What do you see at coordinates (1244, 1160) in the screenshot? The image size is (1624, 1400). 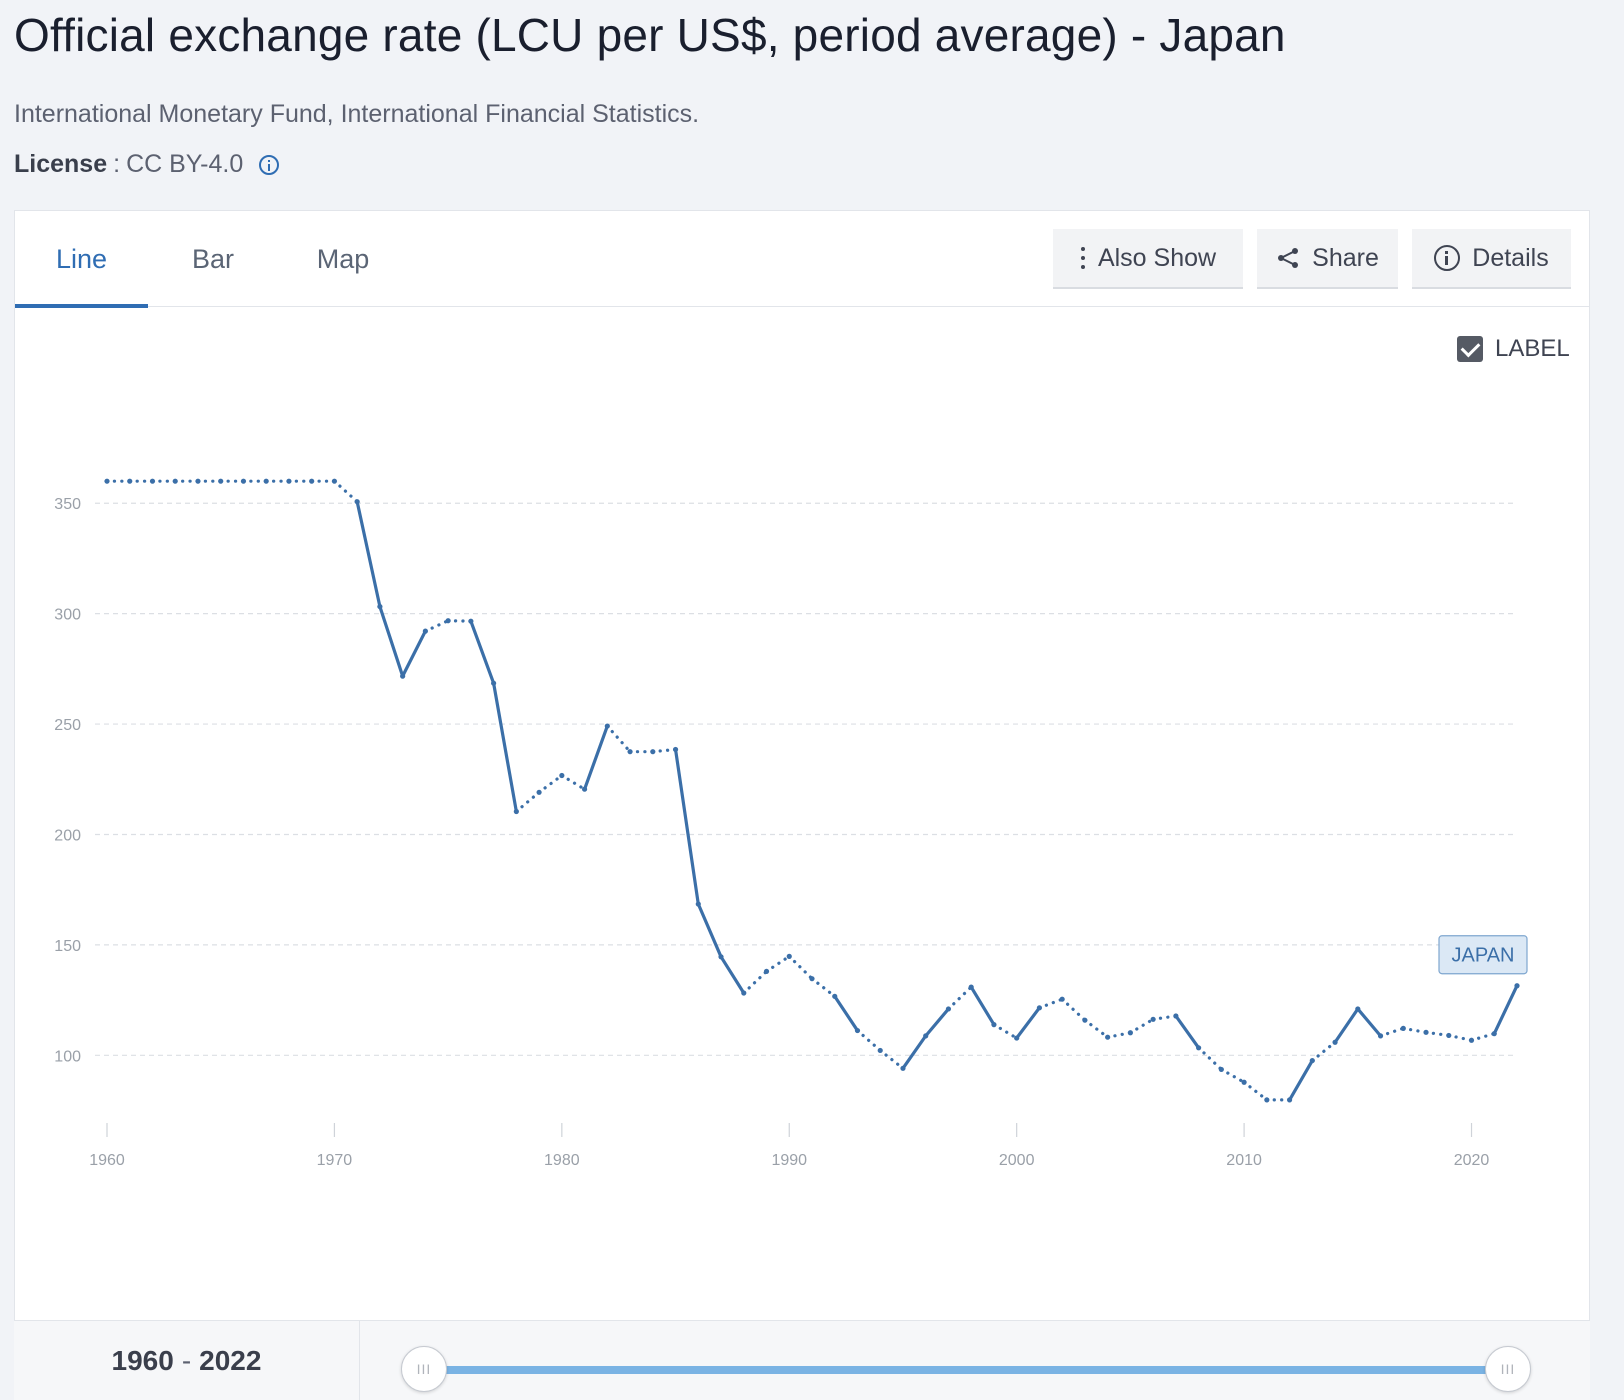 I see `x-tick-label: 2010` at bounding box center [1244, 1160].